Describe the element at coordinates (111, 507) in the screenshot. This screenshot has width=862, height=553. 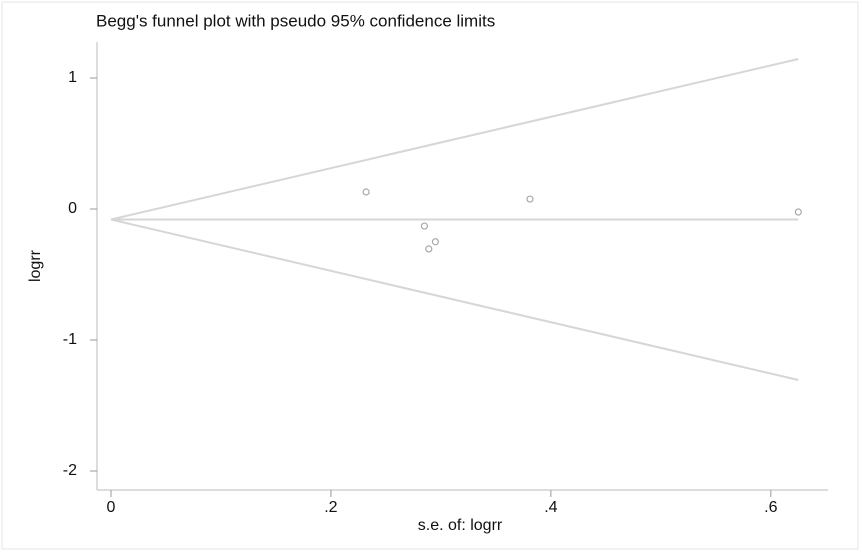
I see `x-tick-label: 0` at that location.